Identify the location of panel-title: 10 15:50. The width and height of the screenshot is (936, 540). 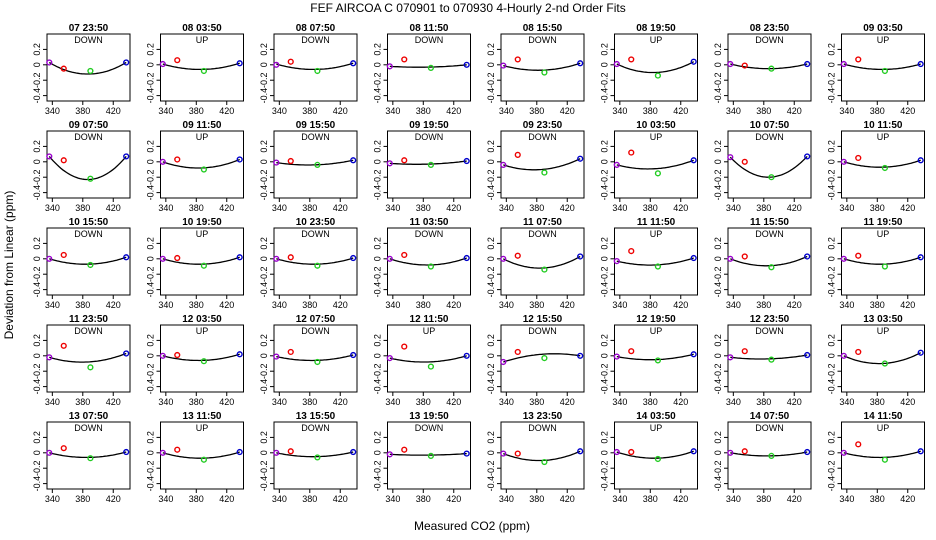
(89, 222).